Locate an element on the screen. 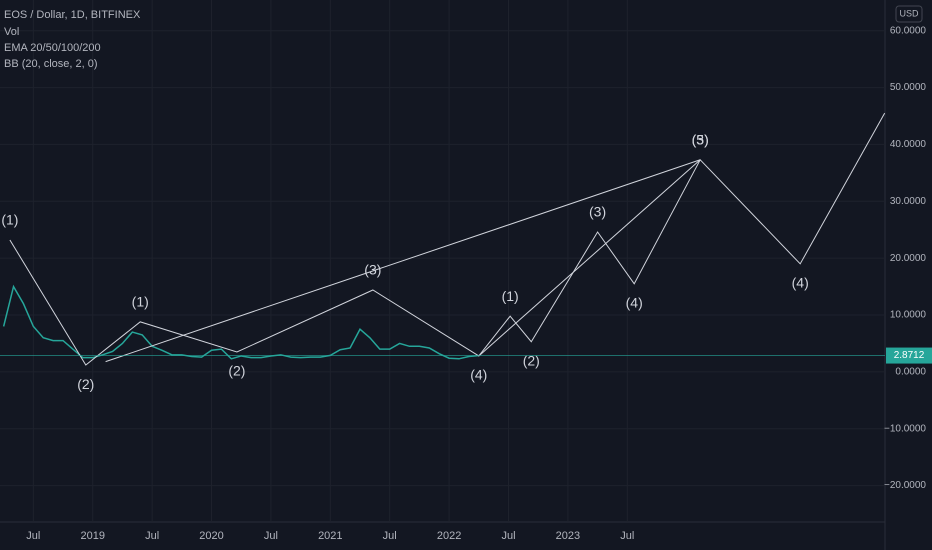  y-tick-label: 0.0000 is located at coordinates (910, 372).